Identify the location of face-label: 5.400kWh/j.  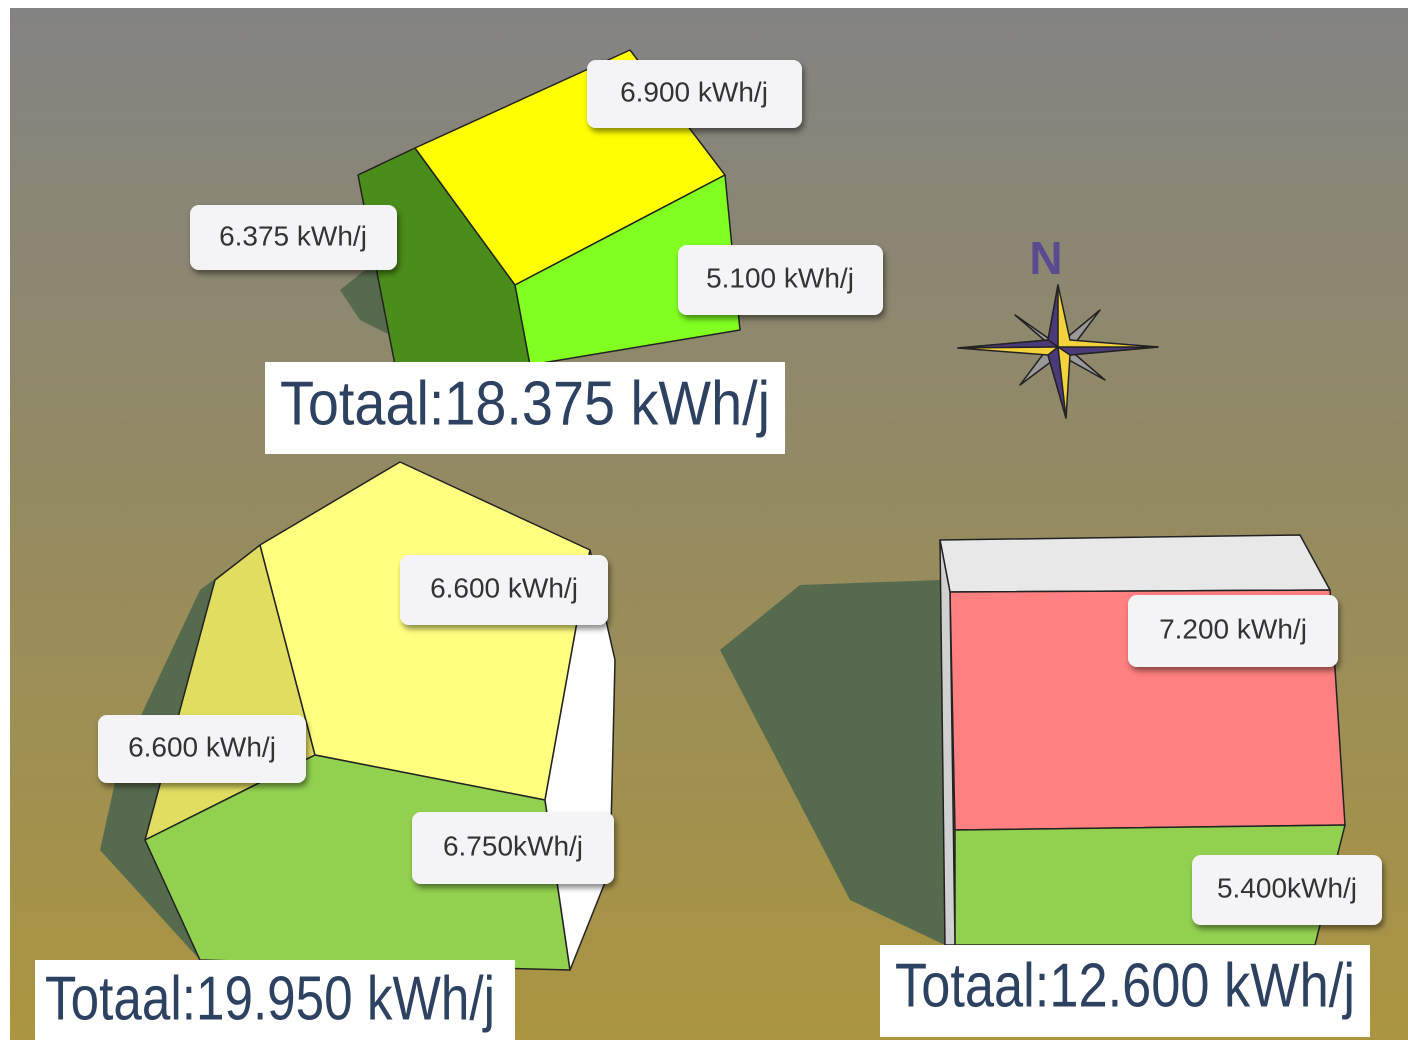
(1287, 887).